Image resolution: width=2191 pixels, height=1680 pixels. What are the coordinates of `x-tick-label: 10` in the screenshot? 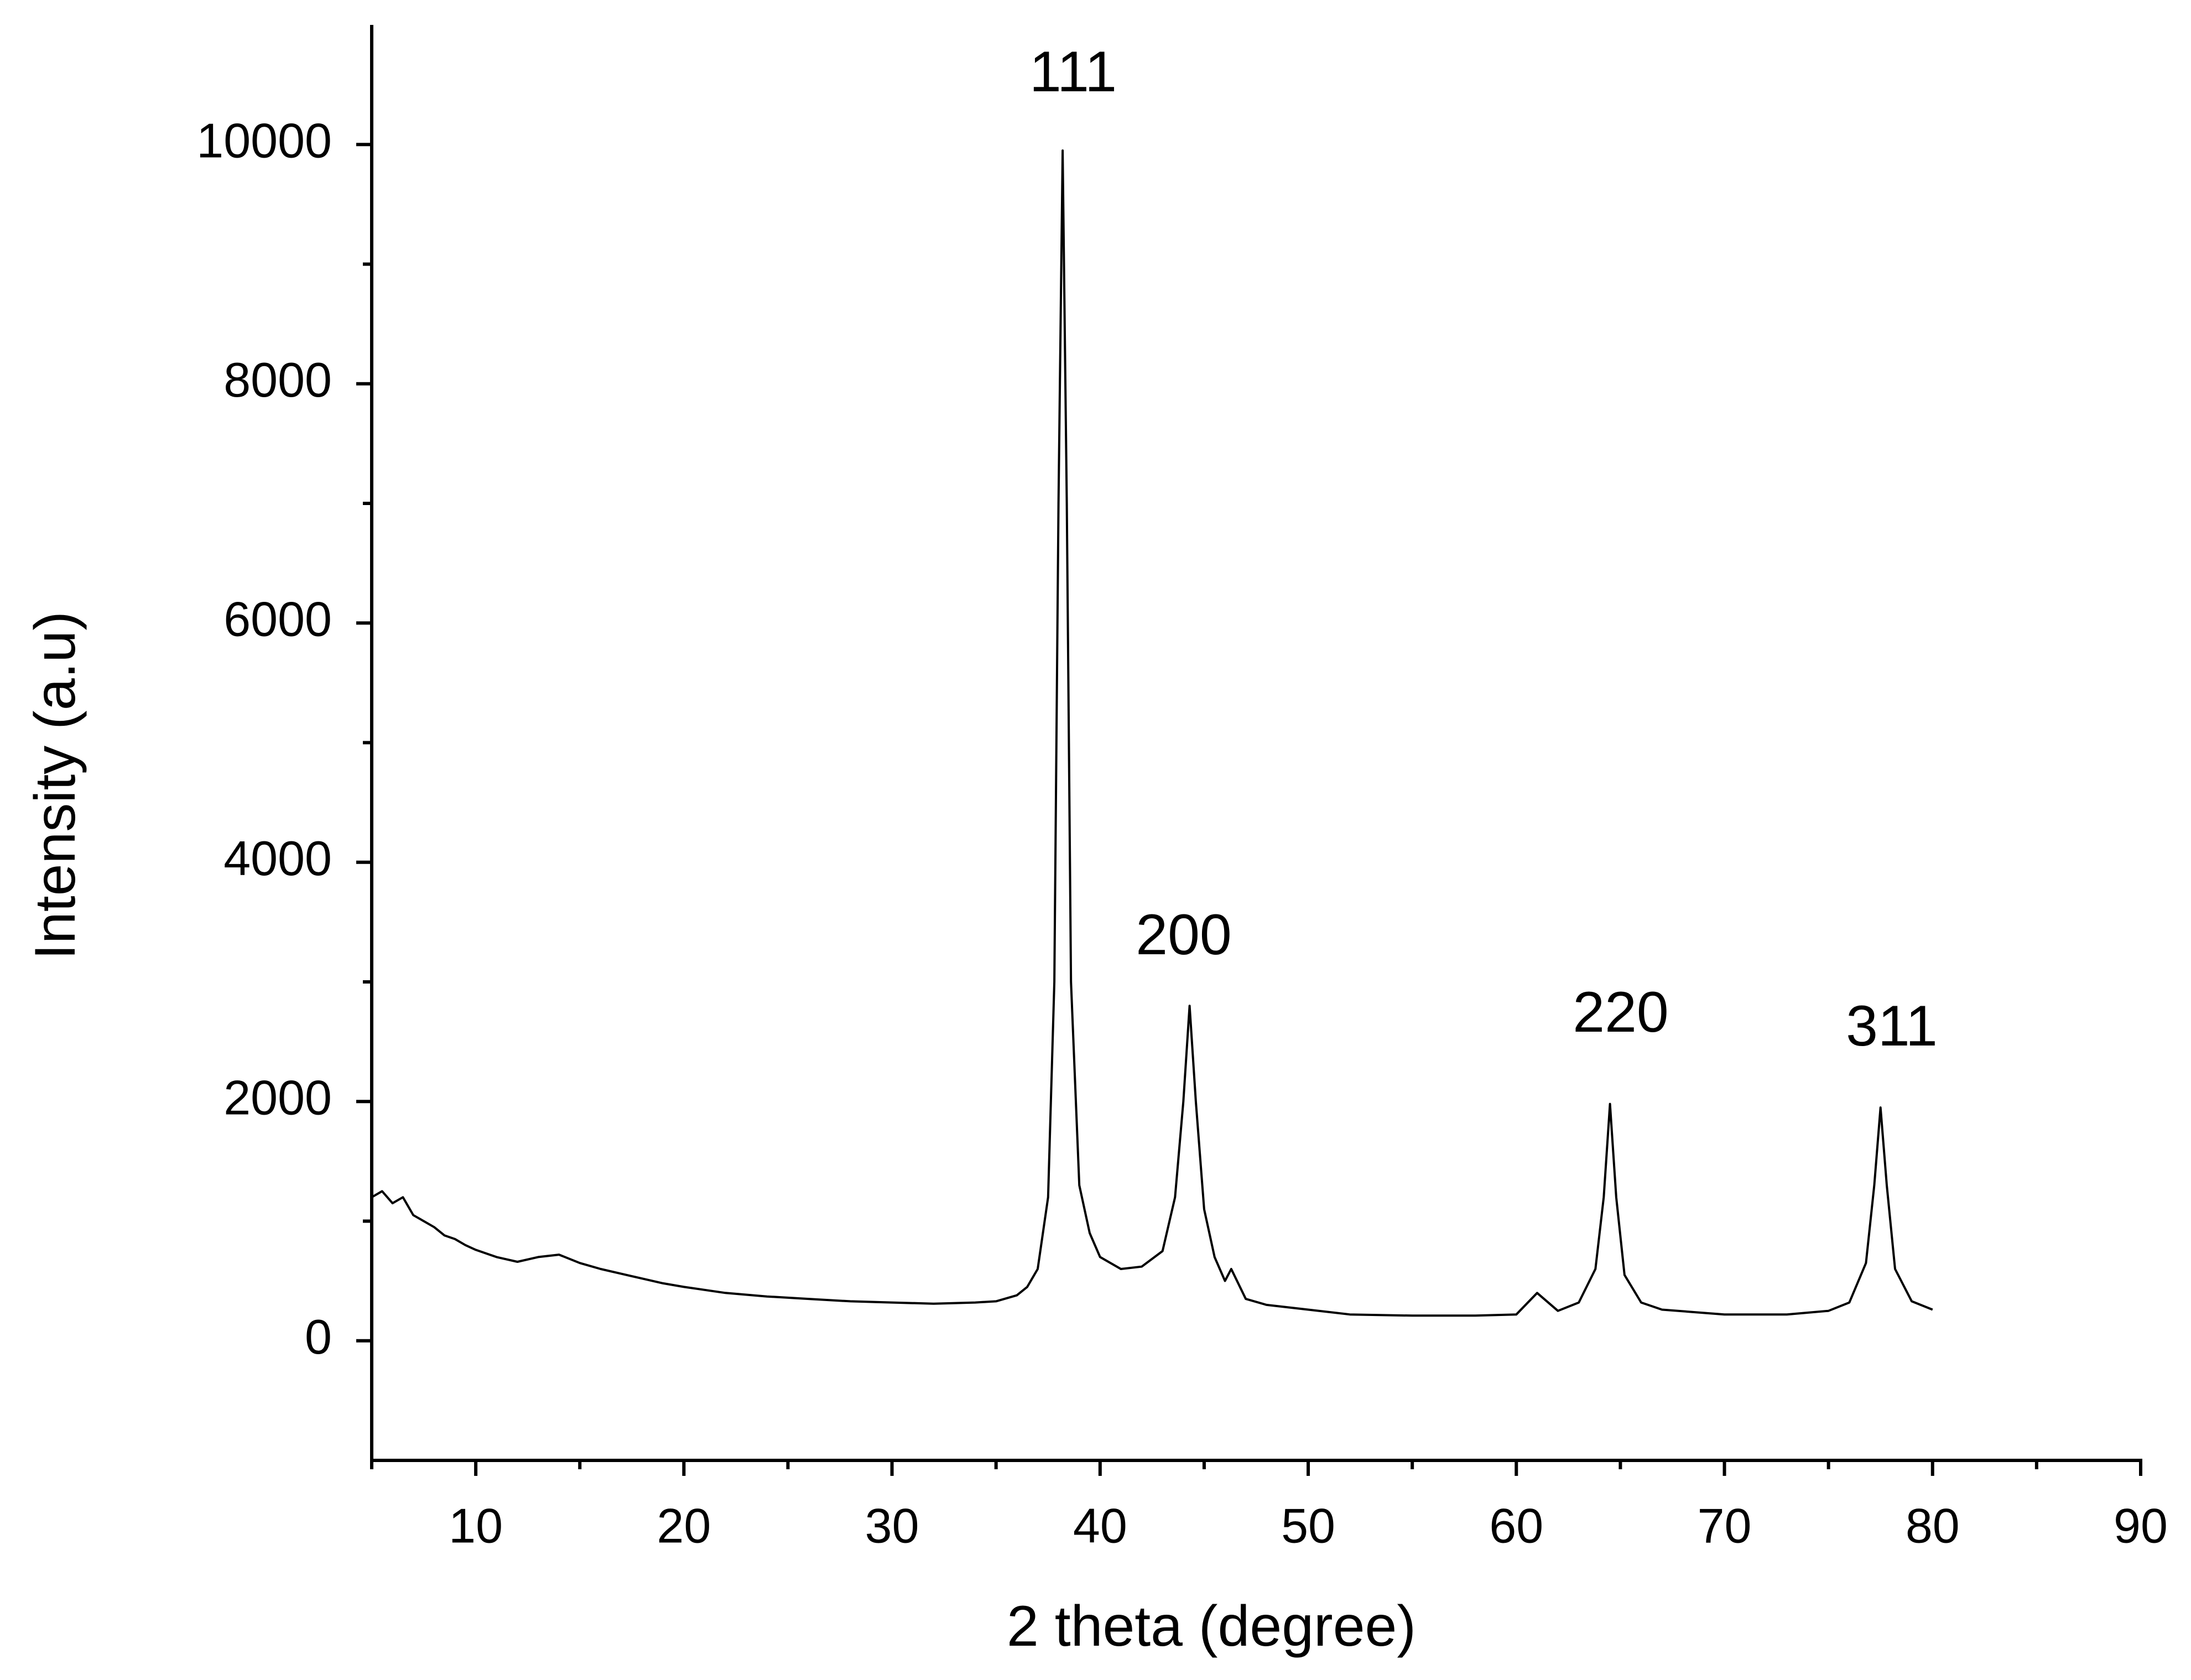 It's located at (476, 1525).